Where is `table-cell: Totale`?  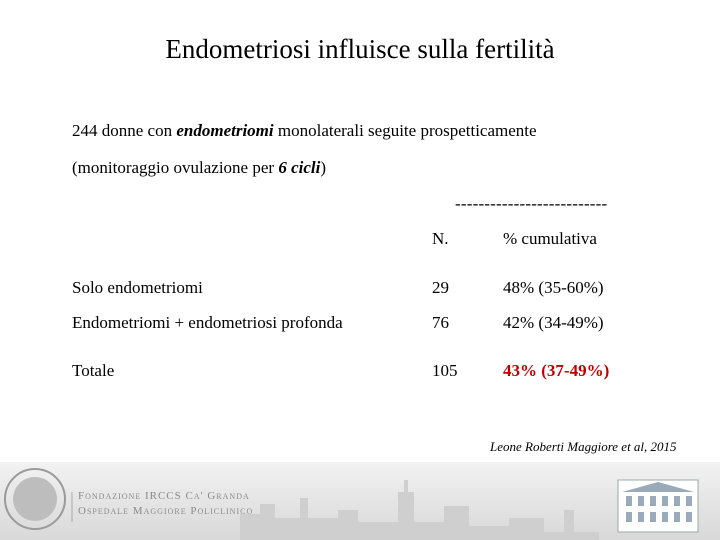 table-cell: Totale is located at coordinates (93, 370).